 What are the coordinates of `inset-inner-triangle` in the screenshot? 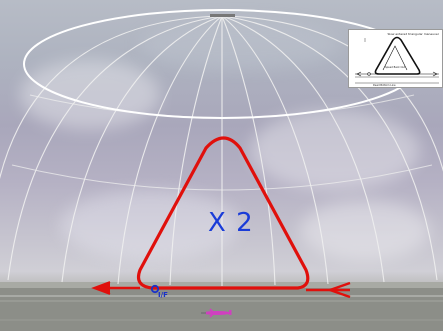 It's located at (395, 58).